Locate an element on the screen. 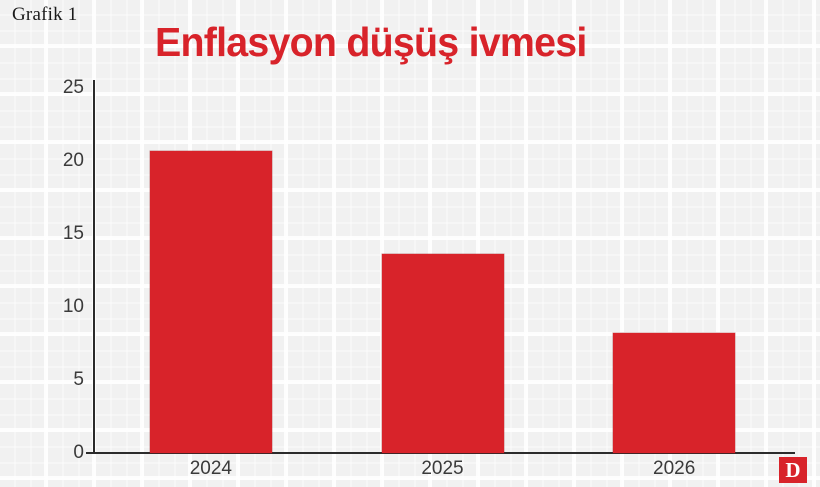 Image resolution: width=820 pixels, height=487 pixels. x-tick-label: 2024 is located at coordinates (210, 468).